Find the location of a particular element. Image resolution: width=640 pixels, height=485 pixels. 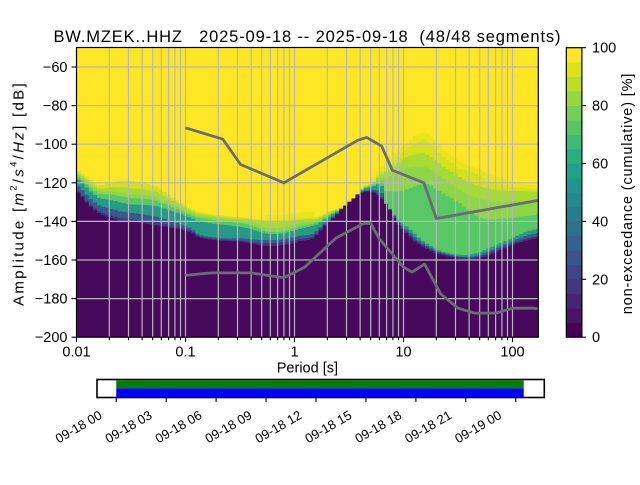

svg-text:non-exceedance (cumulative) [%: non-exceedance (cumulative) [%] is located at coordinates (628, 194).